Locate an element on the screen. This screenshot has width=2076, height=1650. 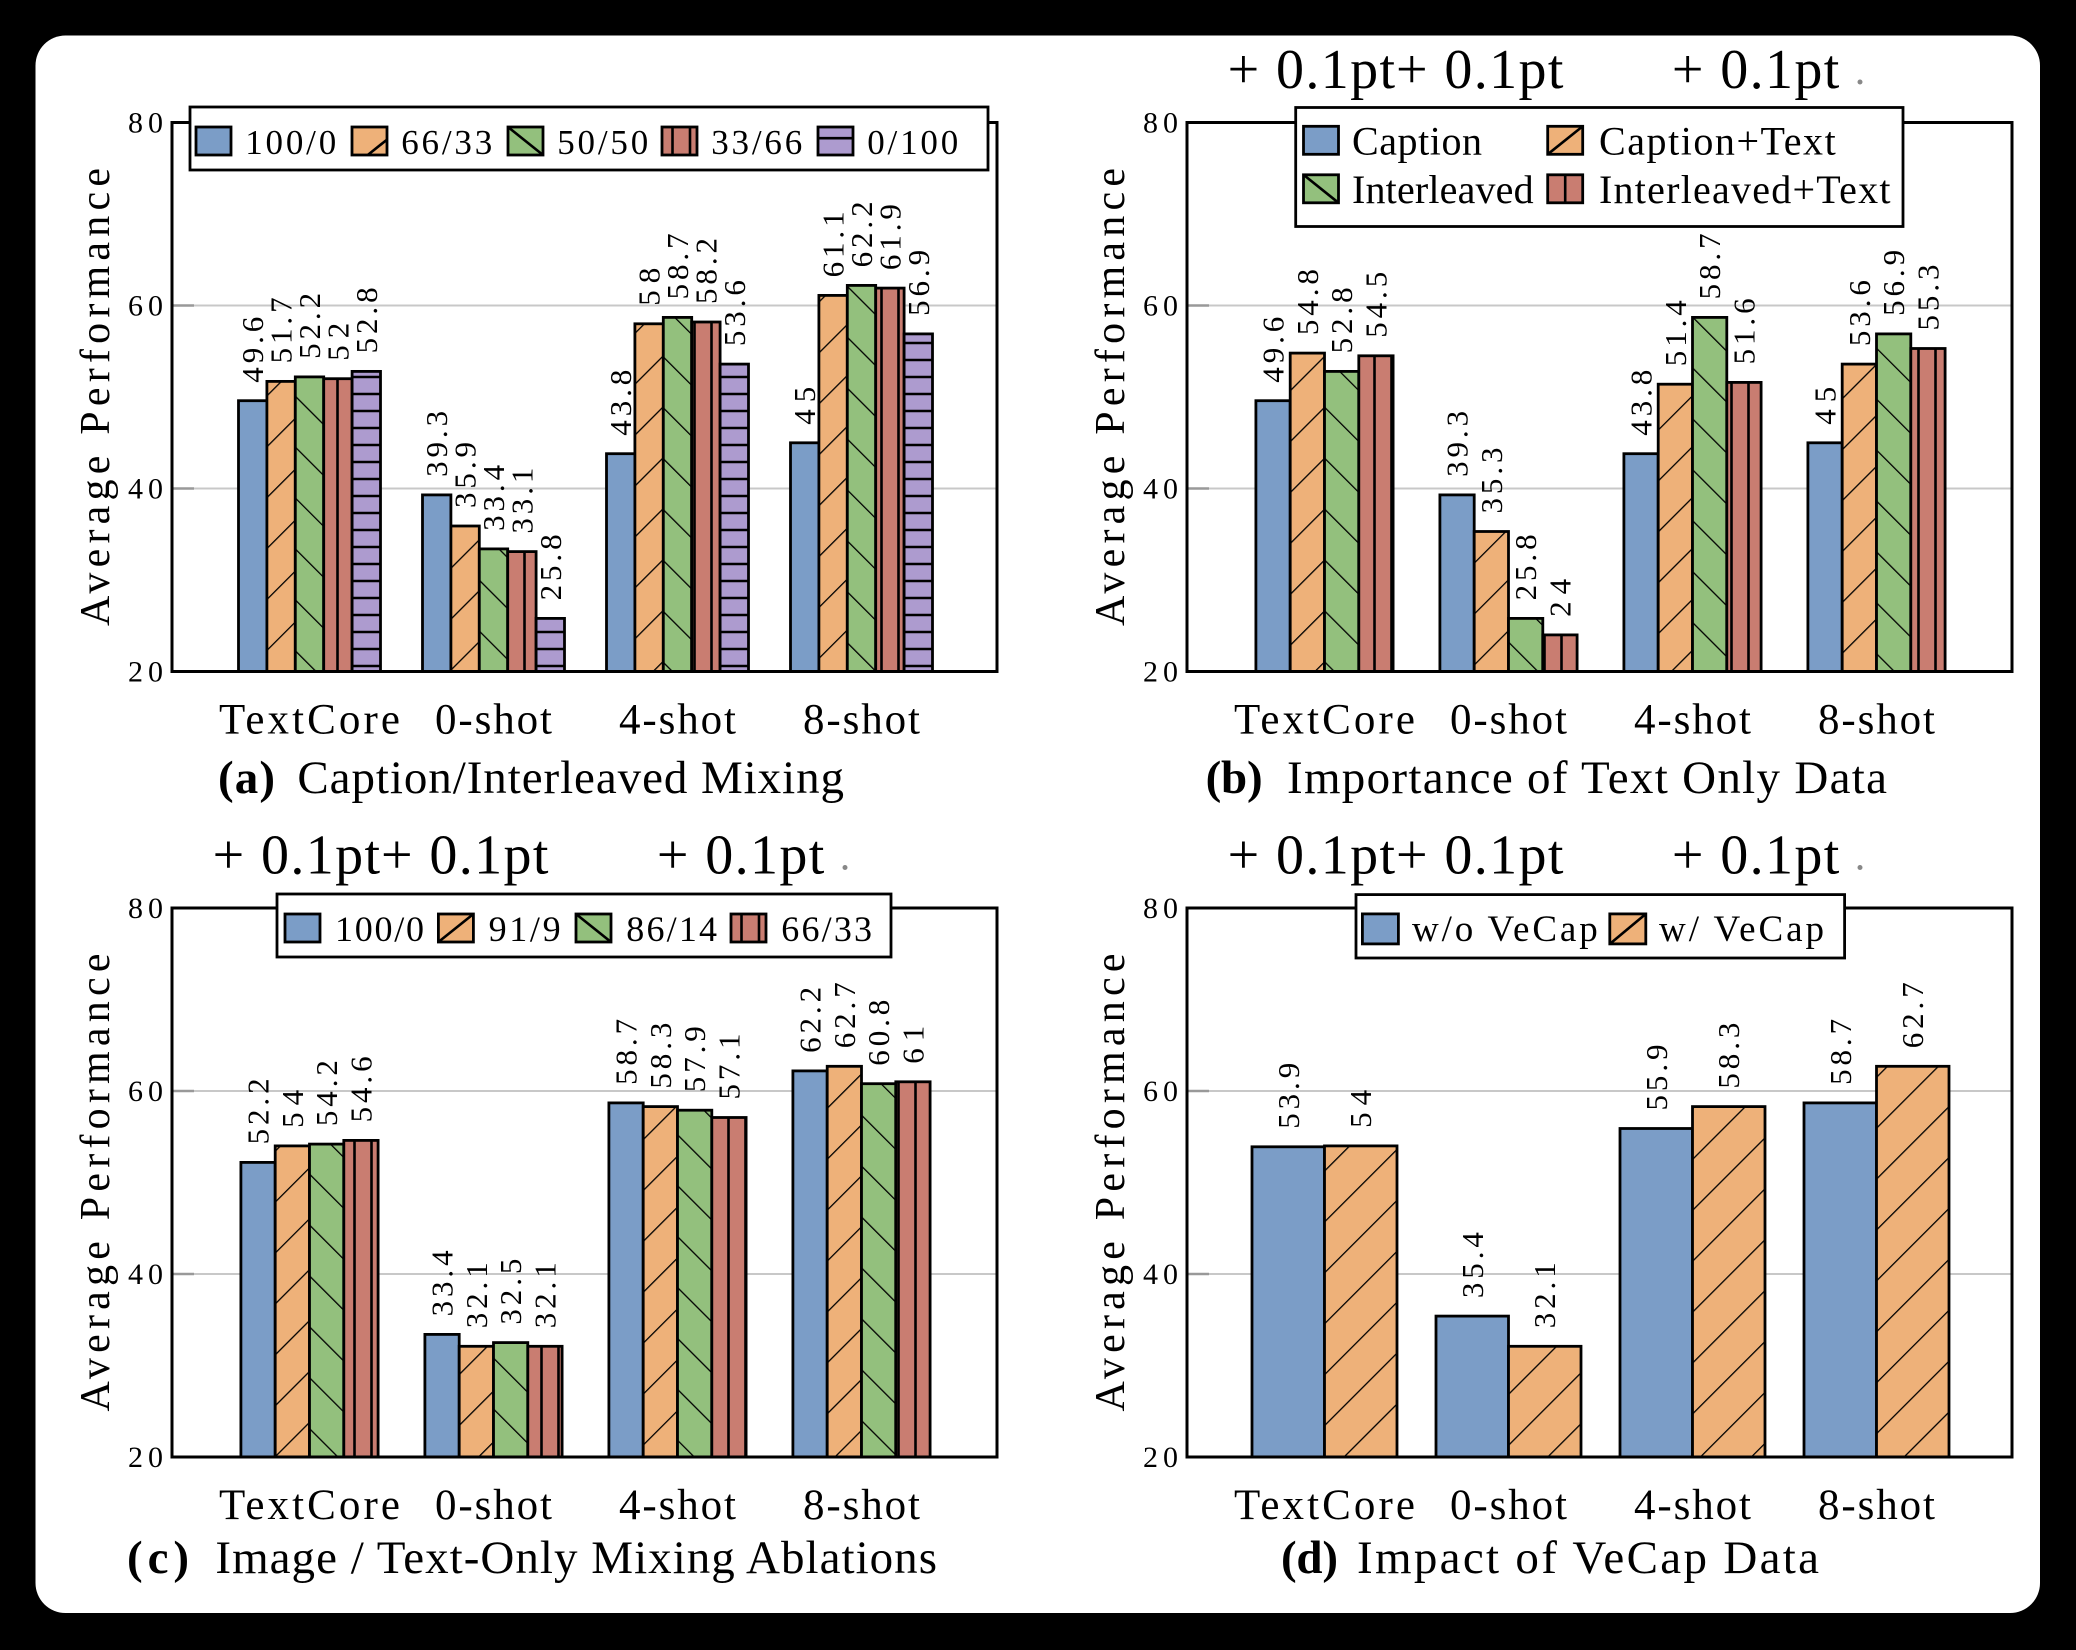
svg-text: 60.8 is located at coordinates (878, 1033).